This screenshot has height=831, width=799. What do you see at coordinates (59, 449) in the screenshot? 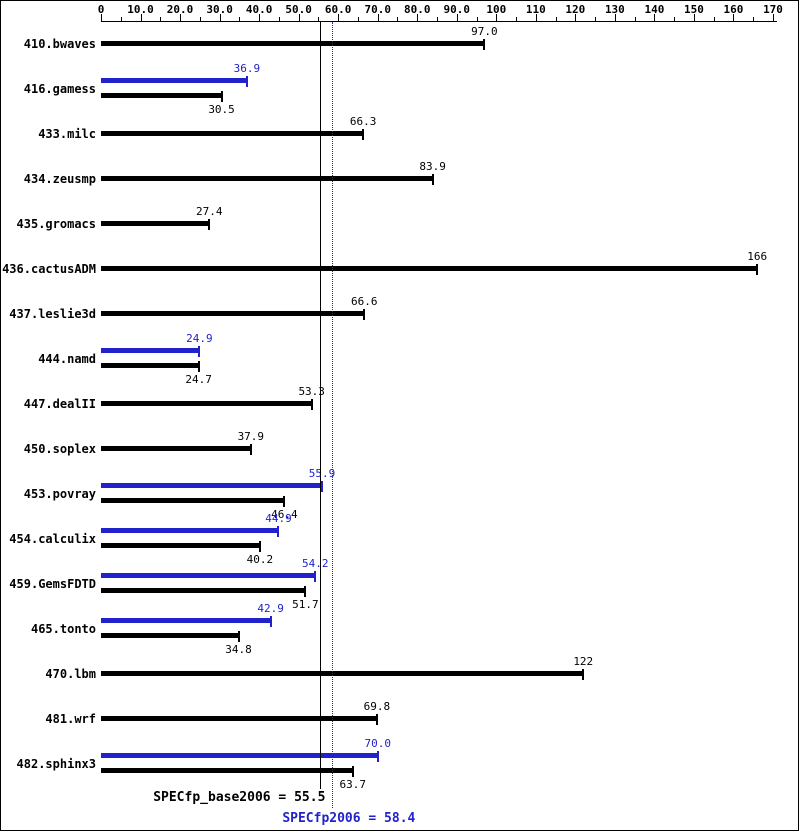
I see `benchmark-label: 450.soplex` at bounding box center [59, 449].